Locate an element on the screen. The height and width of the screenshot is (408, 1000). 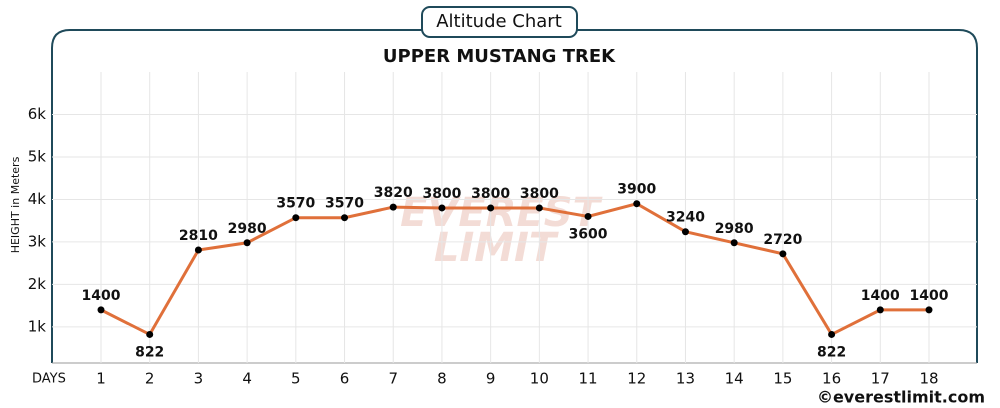
x-tick-label: 14 is located at coordinates (734, 379).